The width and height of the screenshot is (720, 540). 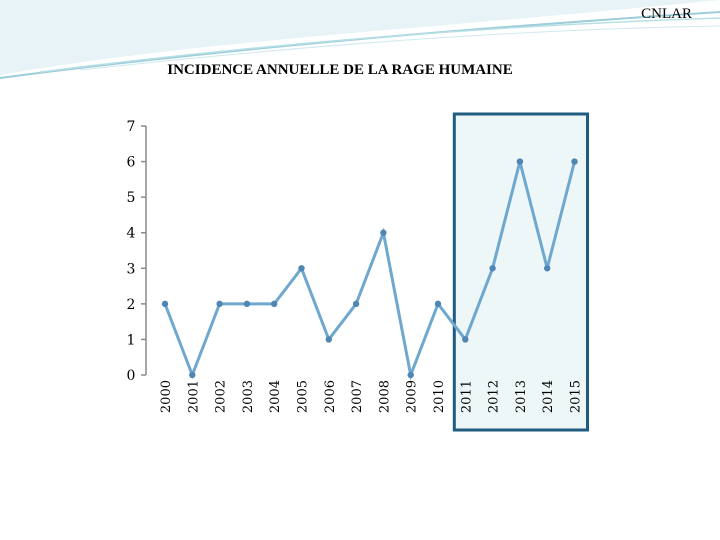 What do you see at coordinates (193, 396) in the screenshot?
I see `x-tick-label: 2001` at bounding box center [193, 396].